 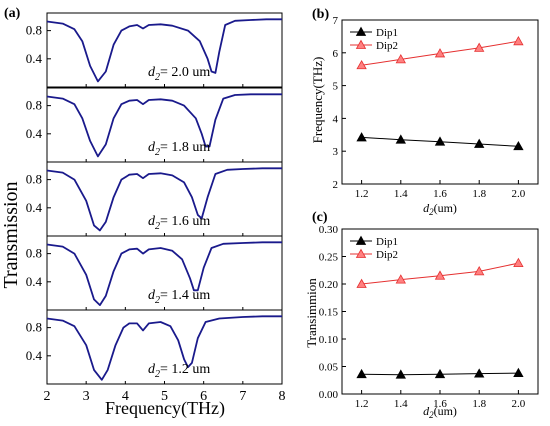 I want to click on thickness-annotation: d2= 1.4 um, so click(x=179, y=297).